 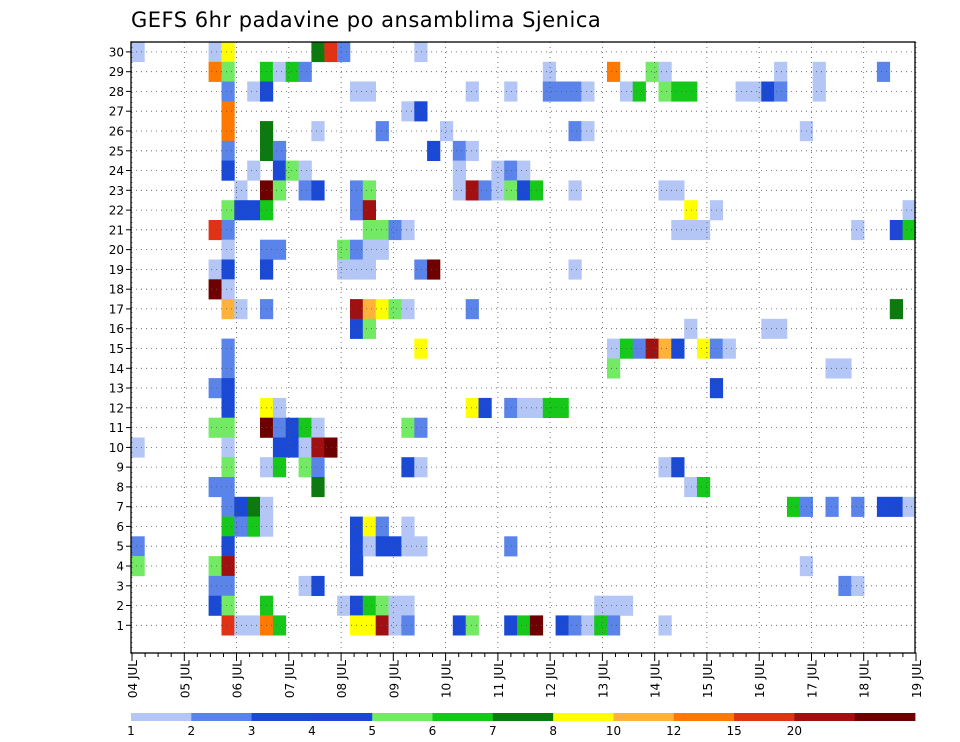 What do you see at coordinates (794, 731) in the screenshot?
I see `colorbar-label: 20` at bounding box center [794, 731].